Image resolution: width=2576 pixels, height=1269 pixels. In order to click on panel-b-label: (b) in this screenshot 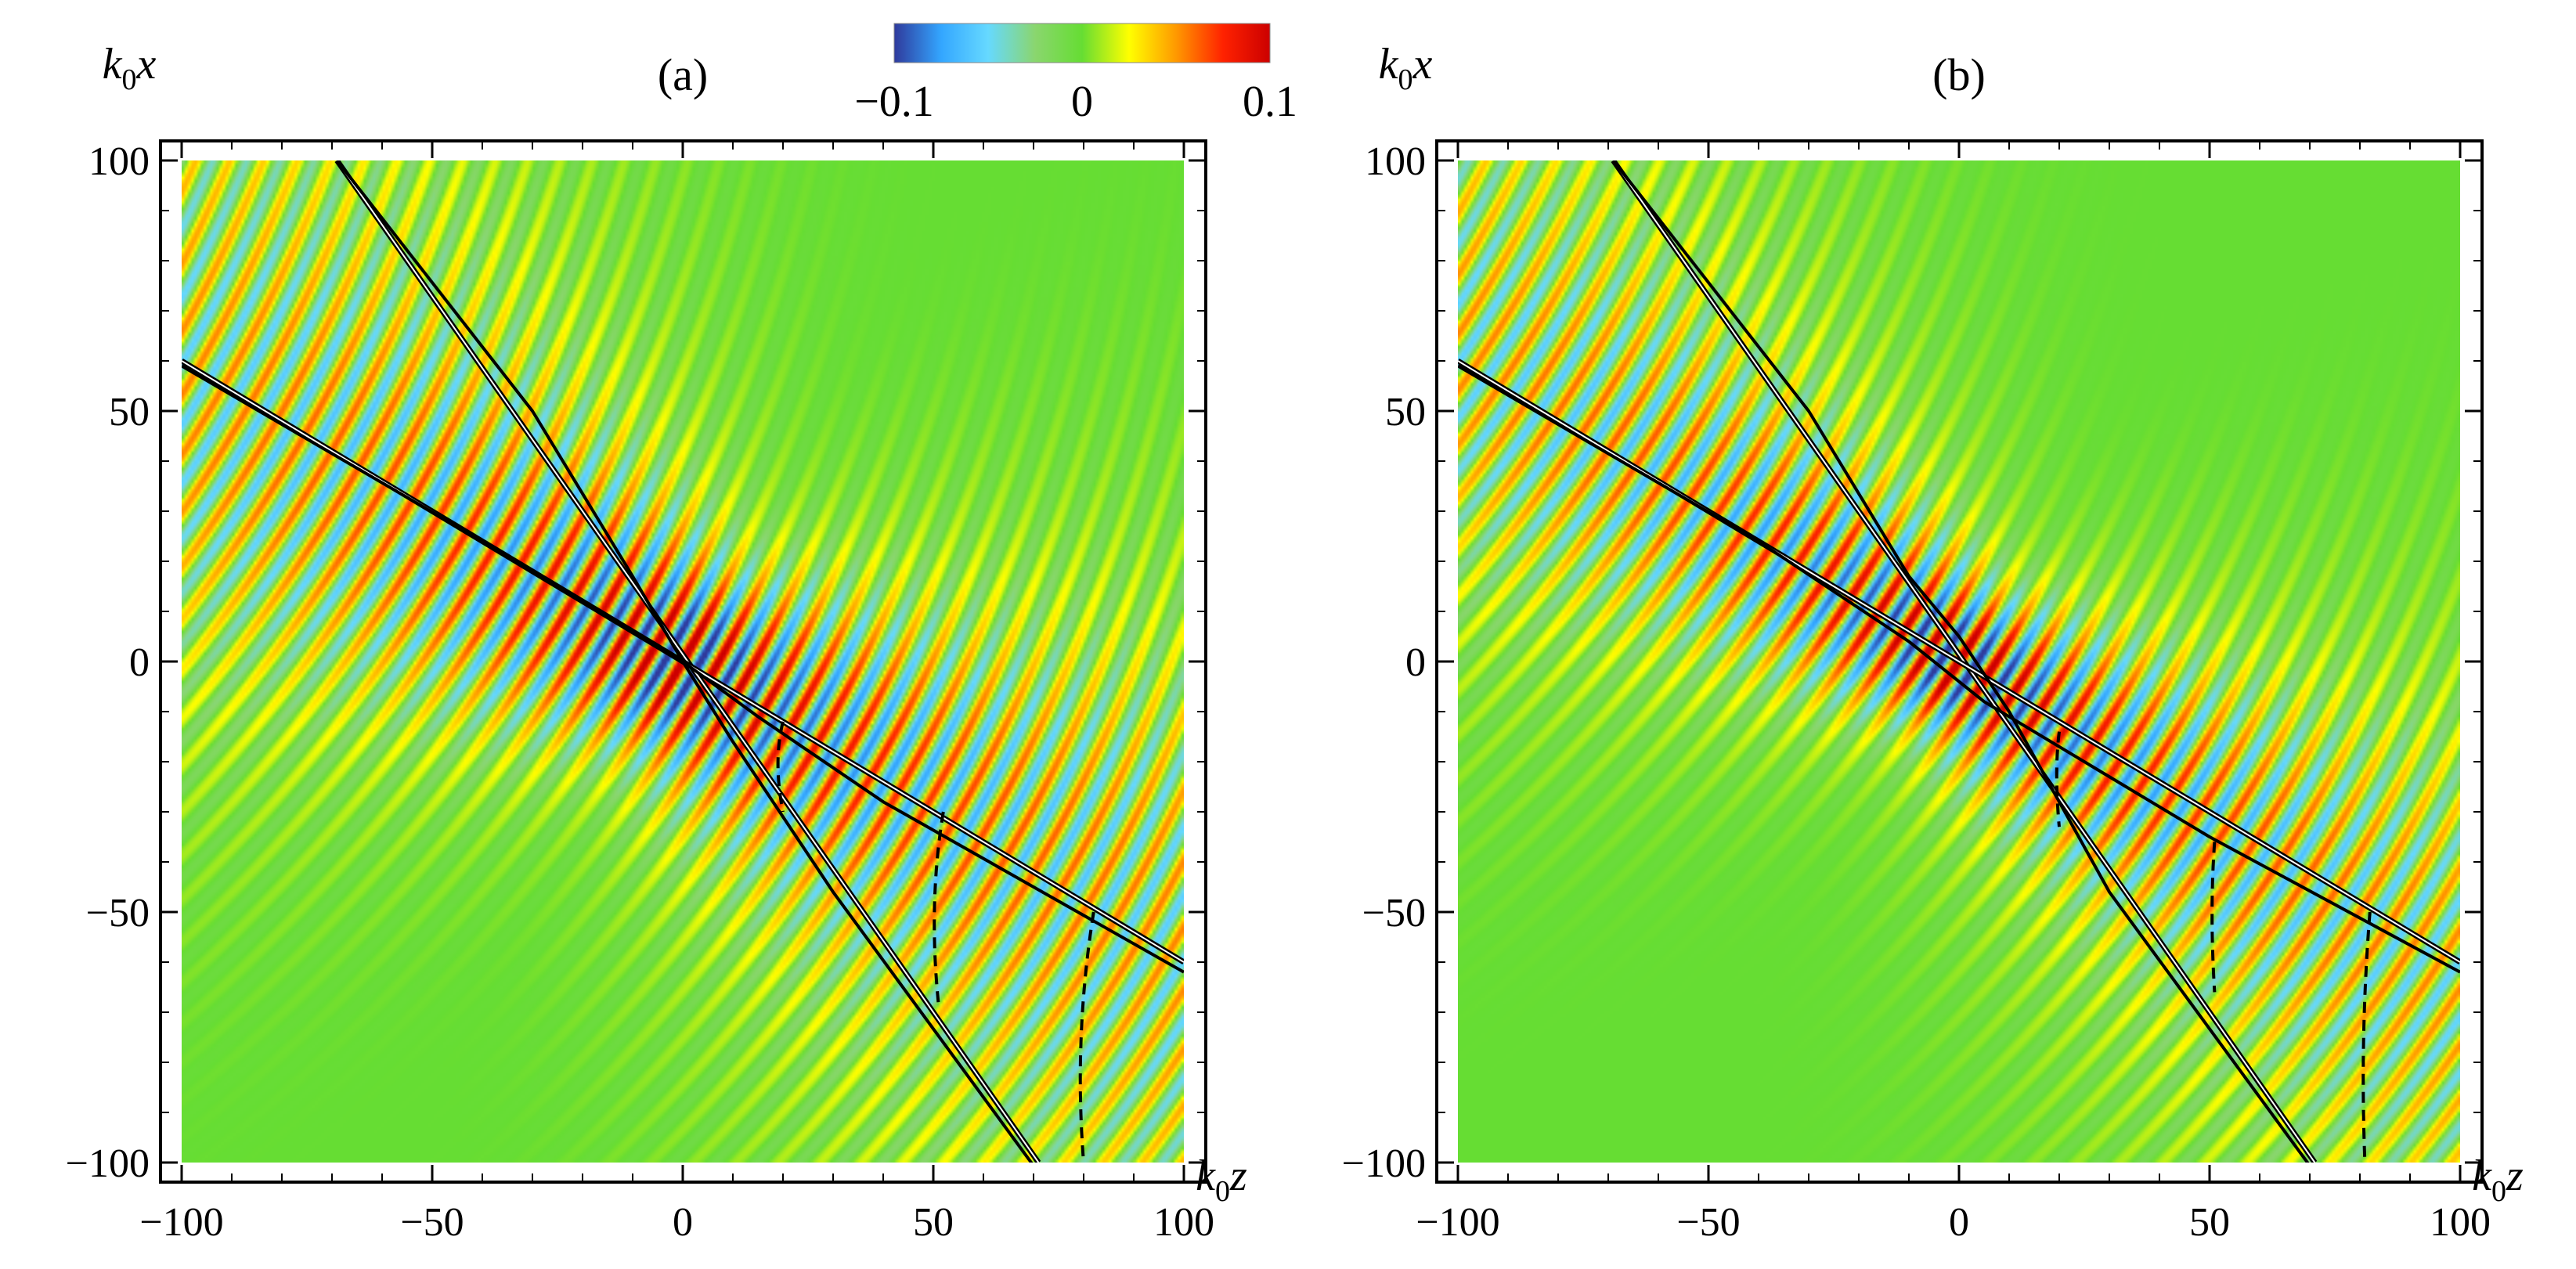, I will do `click(1959, 74)`.